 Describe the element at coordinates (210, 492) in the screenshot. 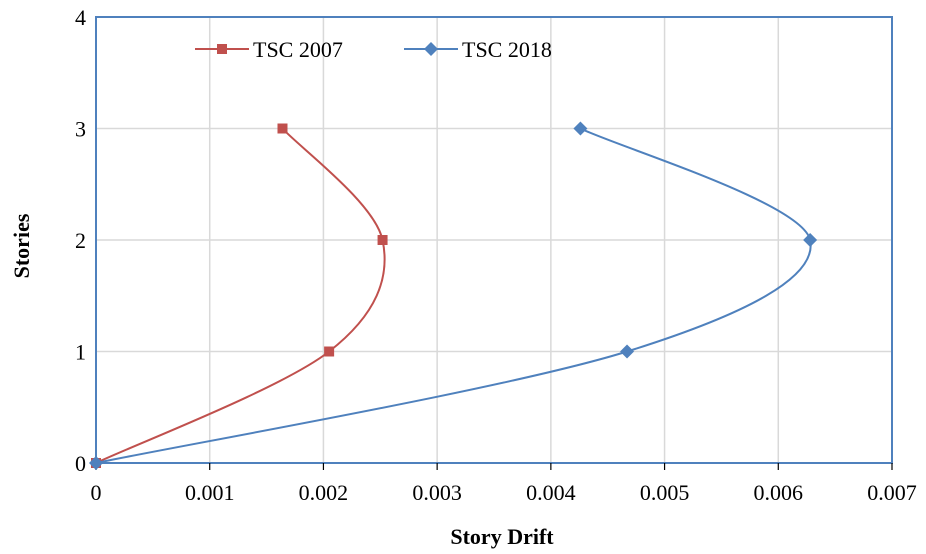

I see `x-tick-label: 0.001` at that location.